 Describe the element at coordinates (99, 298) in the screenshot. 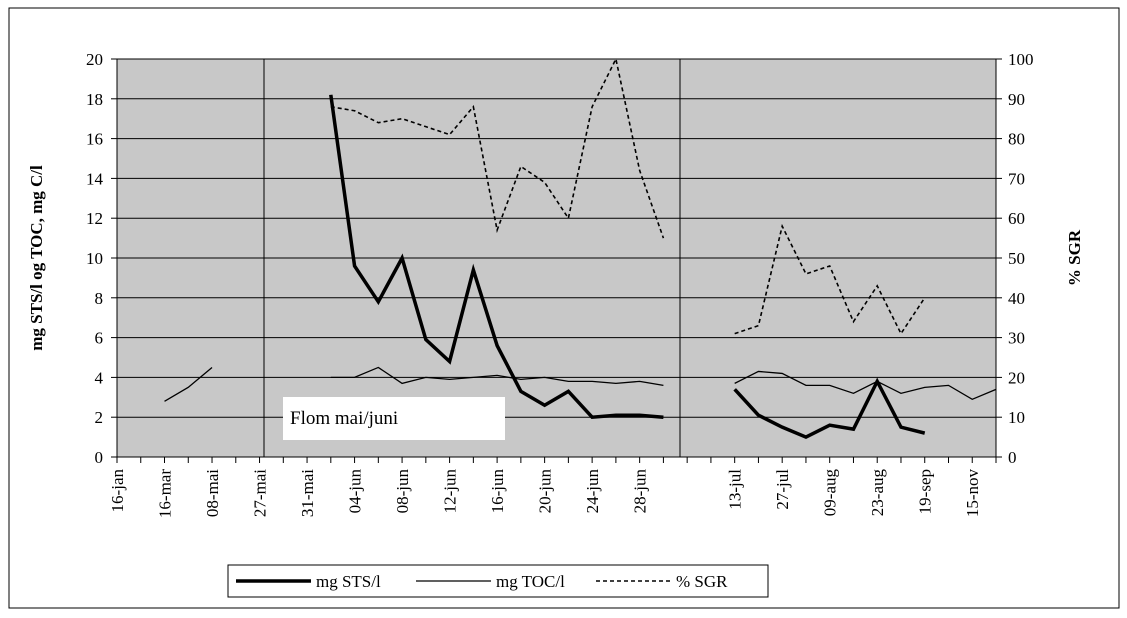

I see `y-tick-label: 8` at that location.